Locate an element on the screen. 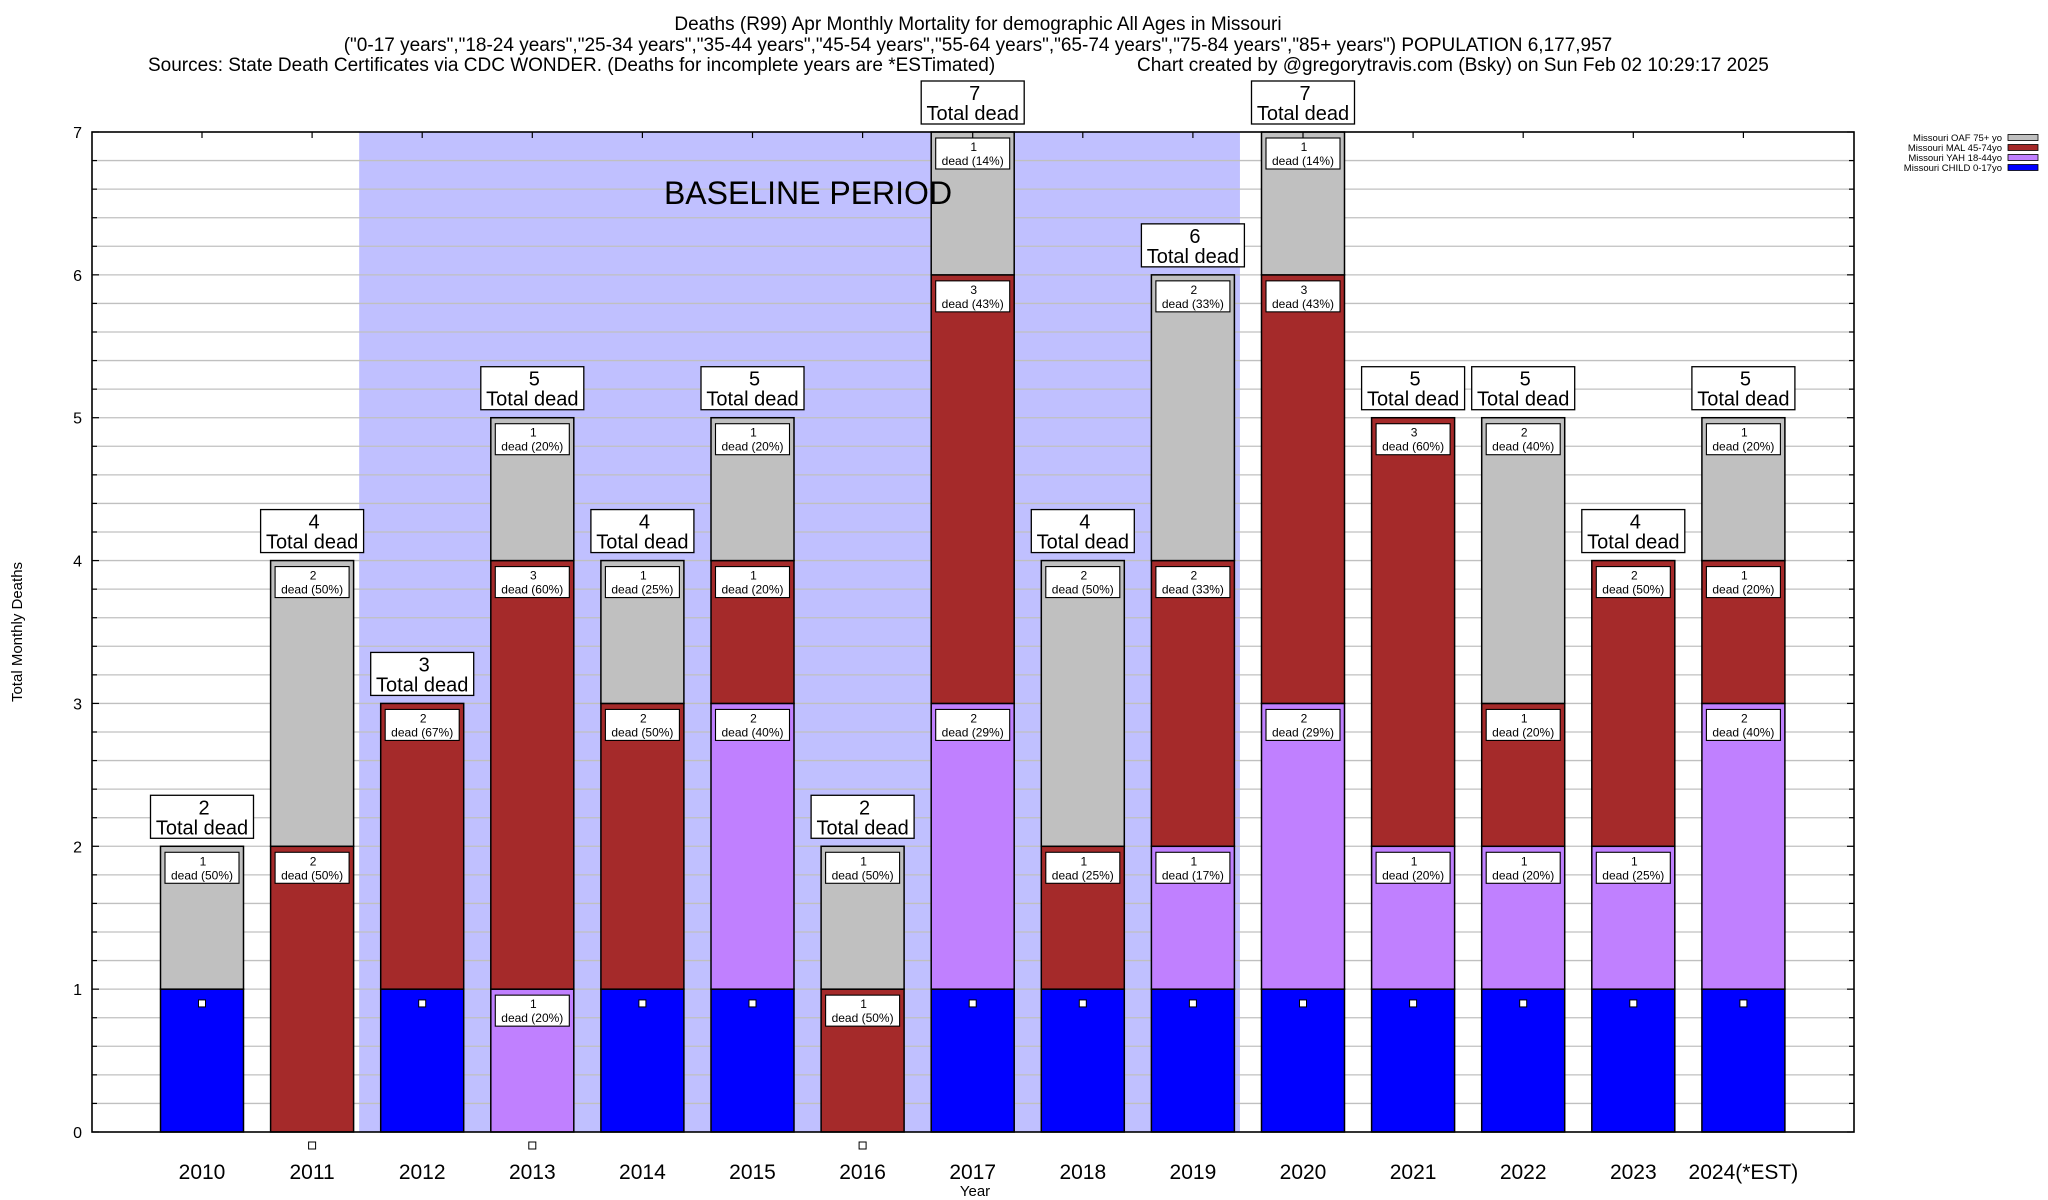 The width and height of the screenshot is (2048, 1200). x-tick-label: 2018 is located at coordinates (1082, 1172).